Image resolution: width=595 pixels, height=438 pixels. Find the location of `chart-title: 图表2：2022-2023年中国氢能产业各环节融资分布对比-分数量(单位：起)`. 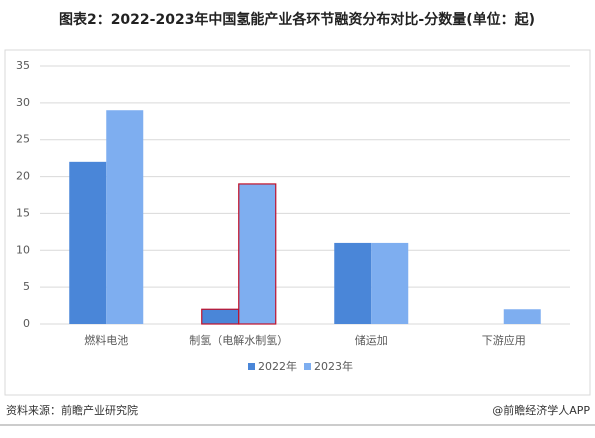

chart-title: 图表2：2022-2023年中国氢能产业各环节融资分布对比-分数量(单位：起) is located at coordinates (297, 19).